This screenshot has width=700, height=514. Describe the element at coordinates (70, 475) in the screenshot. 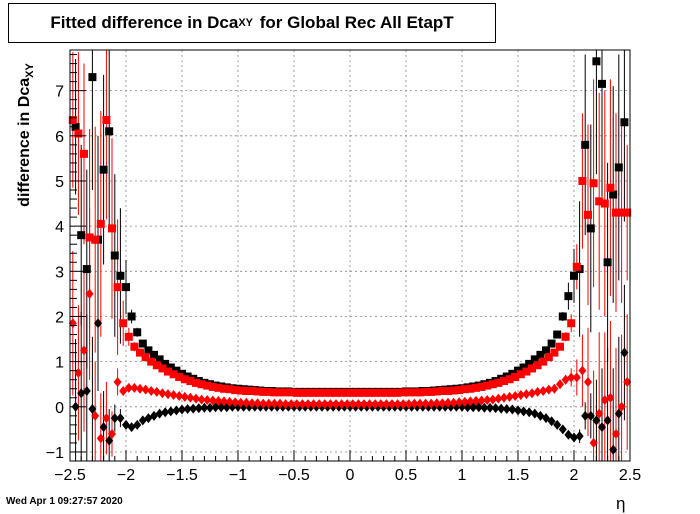

I see `x-tick-label: −2.5` at that location.